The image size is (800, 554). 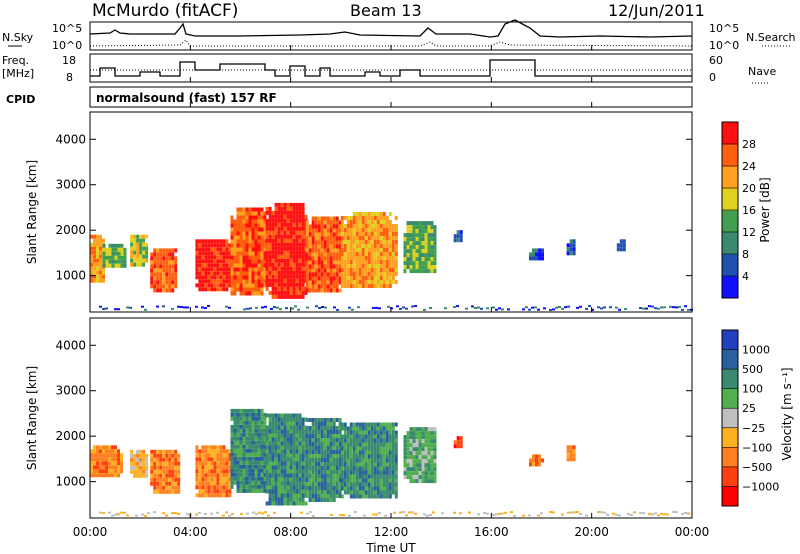 I want to click on colorbar-tick-label: −1000, so click(x=760, y=486).